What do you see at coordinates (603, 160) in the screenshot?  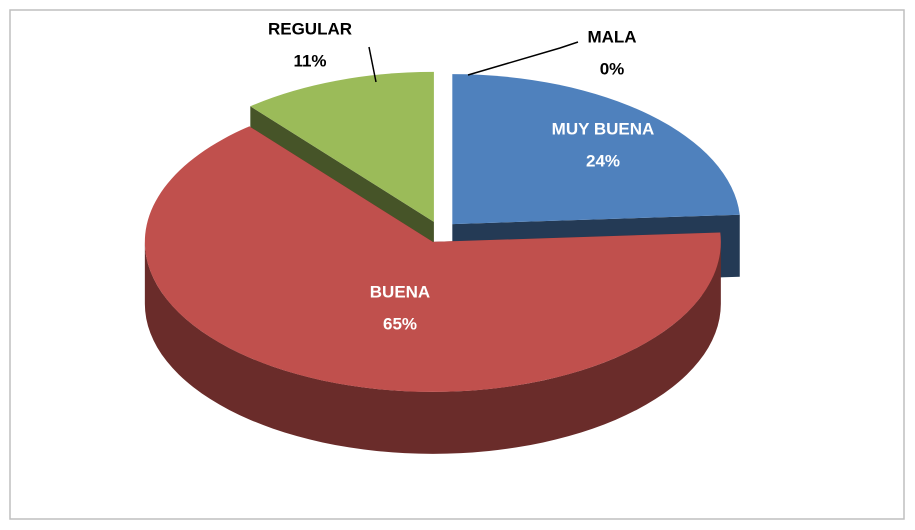 I see `slice-value-label: 24%` at bounding box center [603, 160].